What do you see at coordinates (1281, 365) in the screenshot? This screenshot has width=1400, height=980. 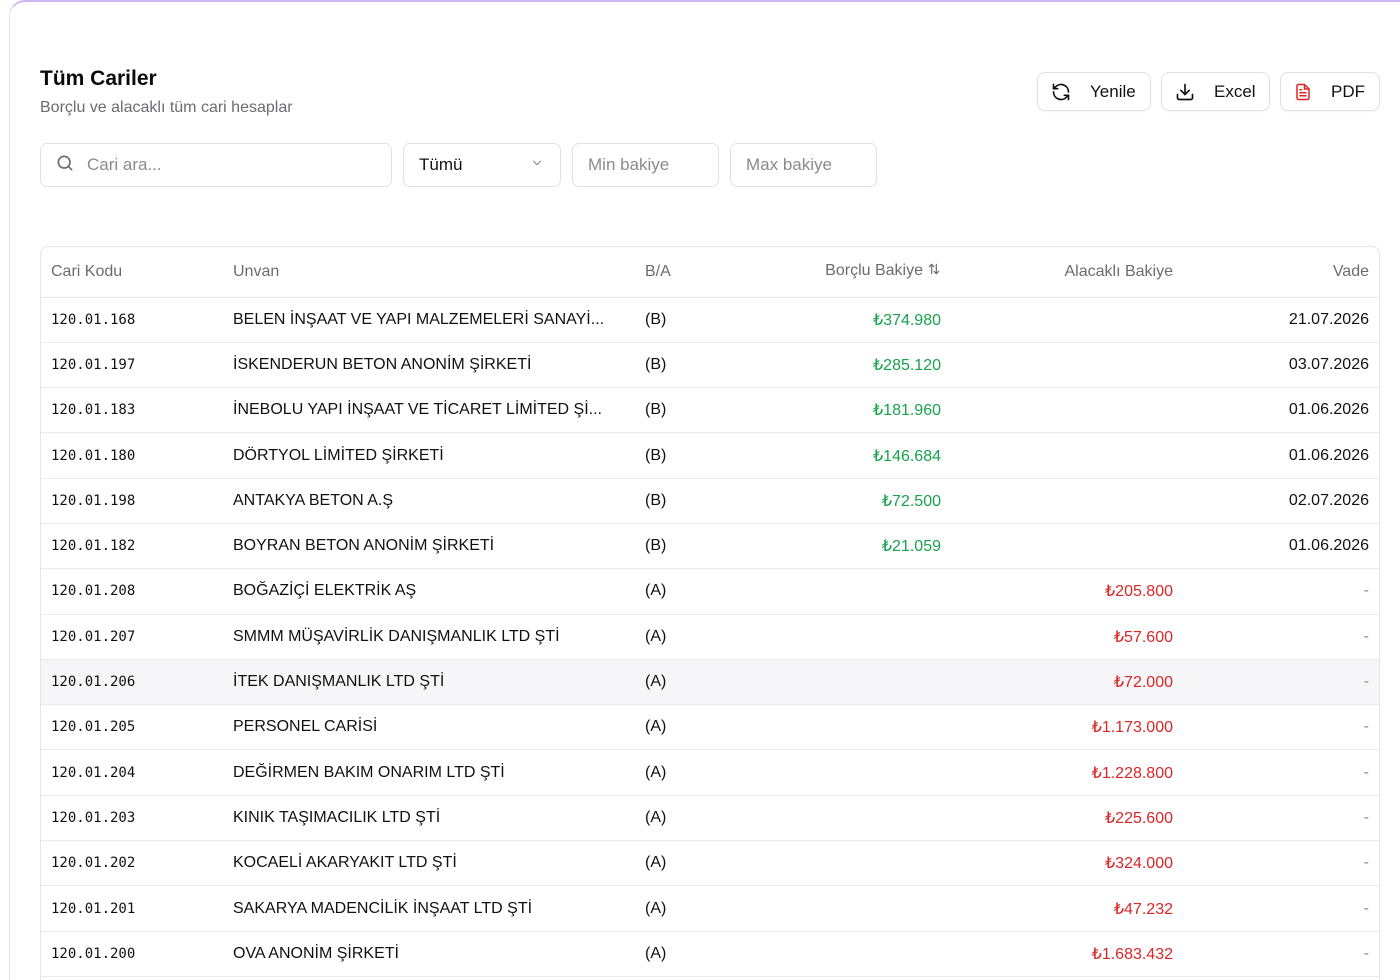 I see `cell-vade: 03.07.2026` at bounding box center [1281, 365].